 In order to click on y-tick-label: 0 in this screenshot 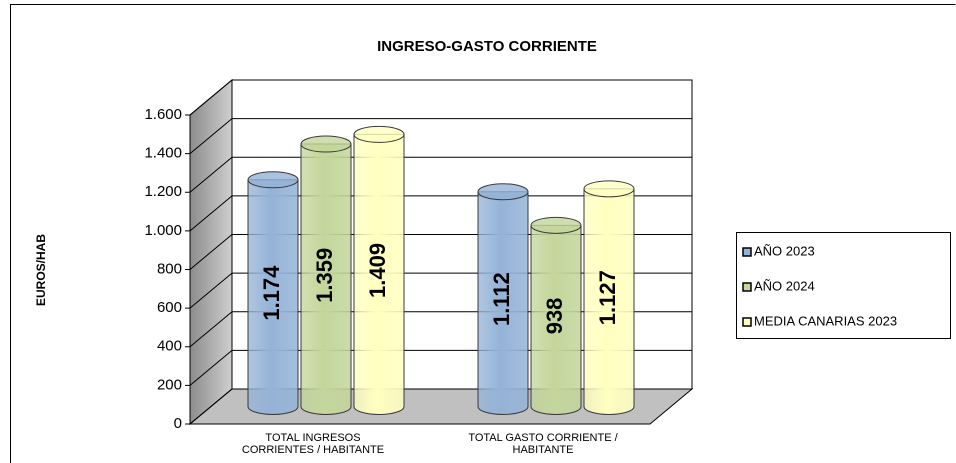, I will do `click(178, 423)`.